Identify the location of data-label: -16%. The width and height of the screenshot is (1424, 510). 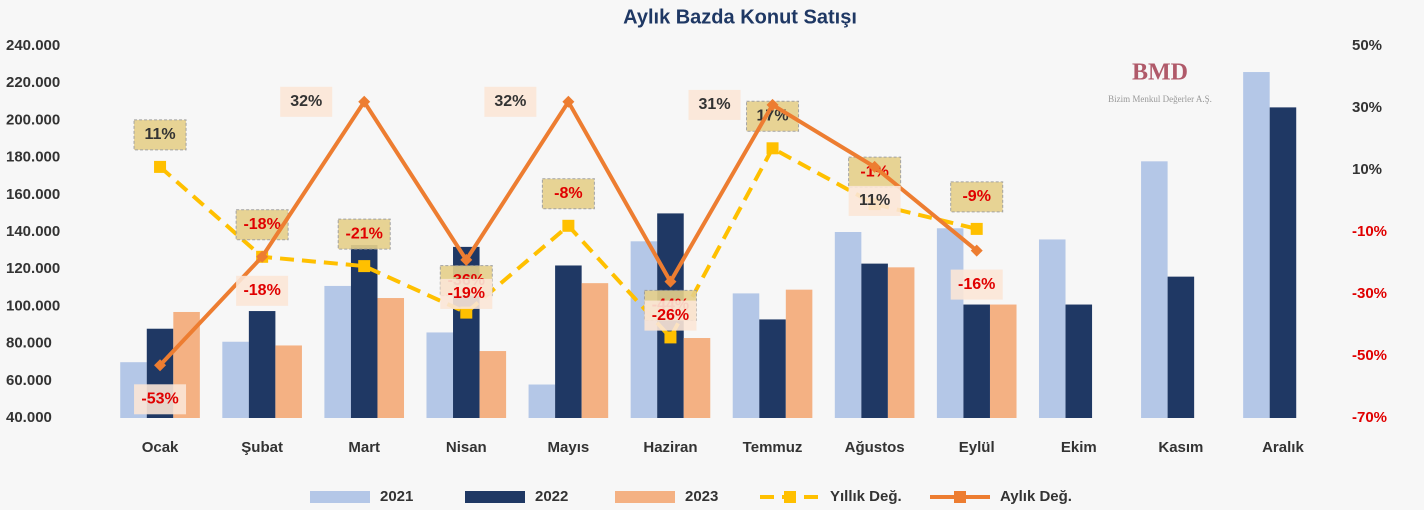
(976, 284).